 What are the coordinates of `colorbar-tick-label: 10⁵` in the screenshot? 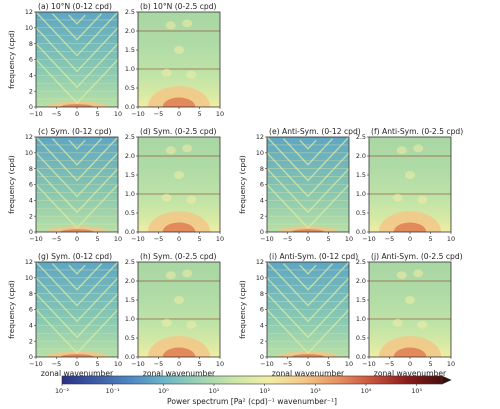 It's located at (416, 391).